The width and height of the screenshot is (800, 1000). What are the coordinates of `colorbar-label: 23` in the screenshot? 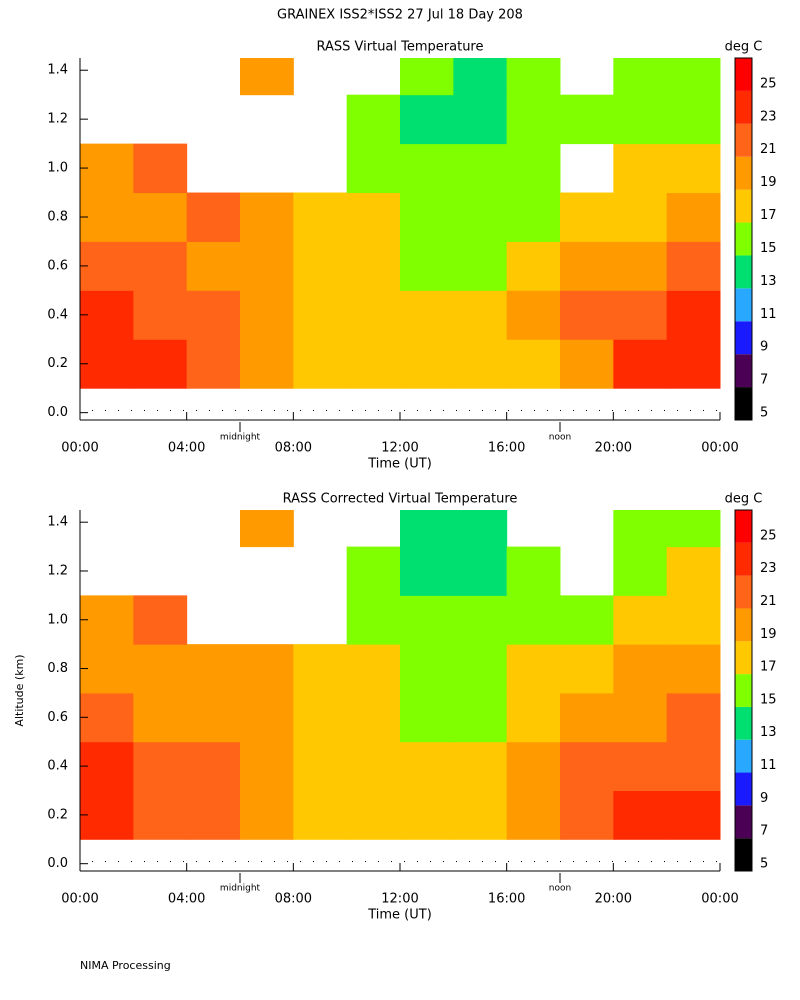 It's located at (768, 116).